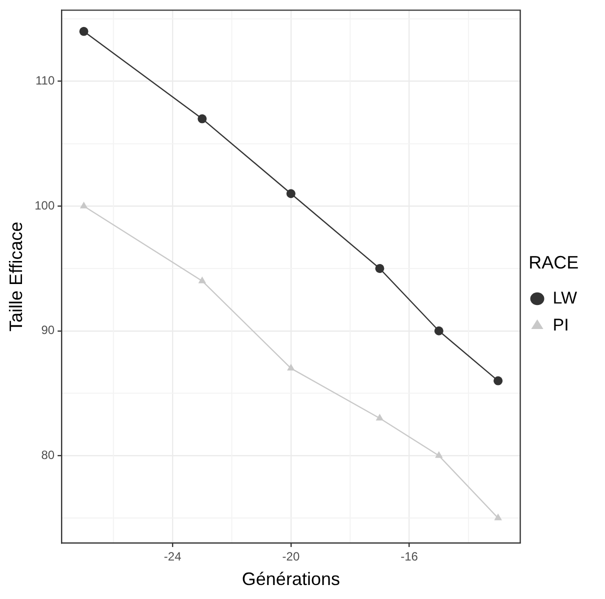 Image resolution: width=605 pixels, height=599 pixels. I want to click on x-tick-label: -16, so click(409, 557).